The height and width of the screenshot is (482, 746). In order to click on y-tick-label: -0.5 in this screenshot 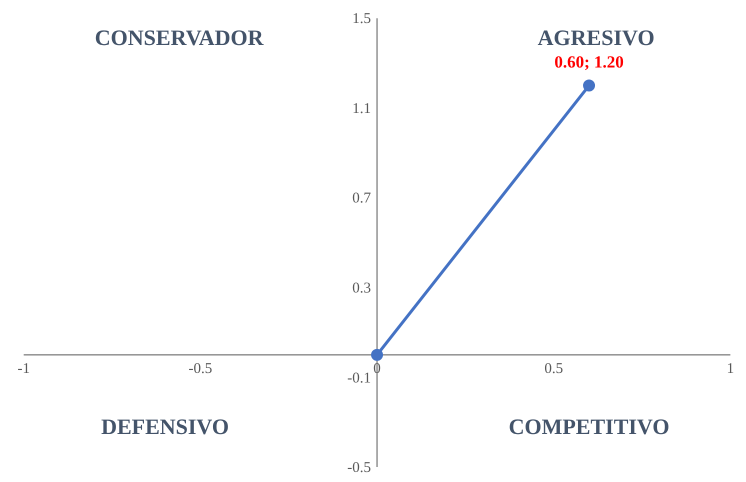, I will do `click(359, 468)`.